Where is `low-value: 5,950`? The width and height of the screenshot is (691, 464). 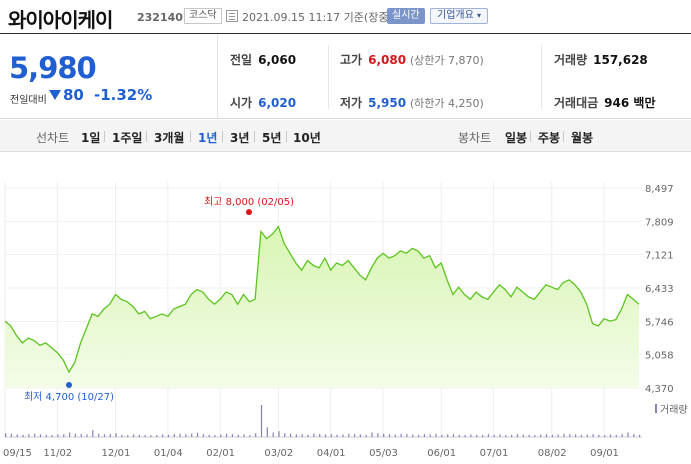 low-value: 5,950 is located at coordinates (387, 103).